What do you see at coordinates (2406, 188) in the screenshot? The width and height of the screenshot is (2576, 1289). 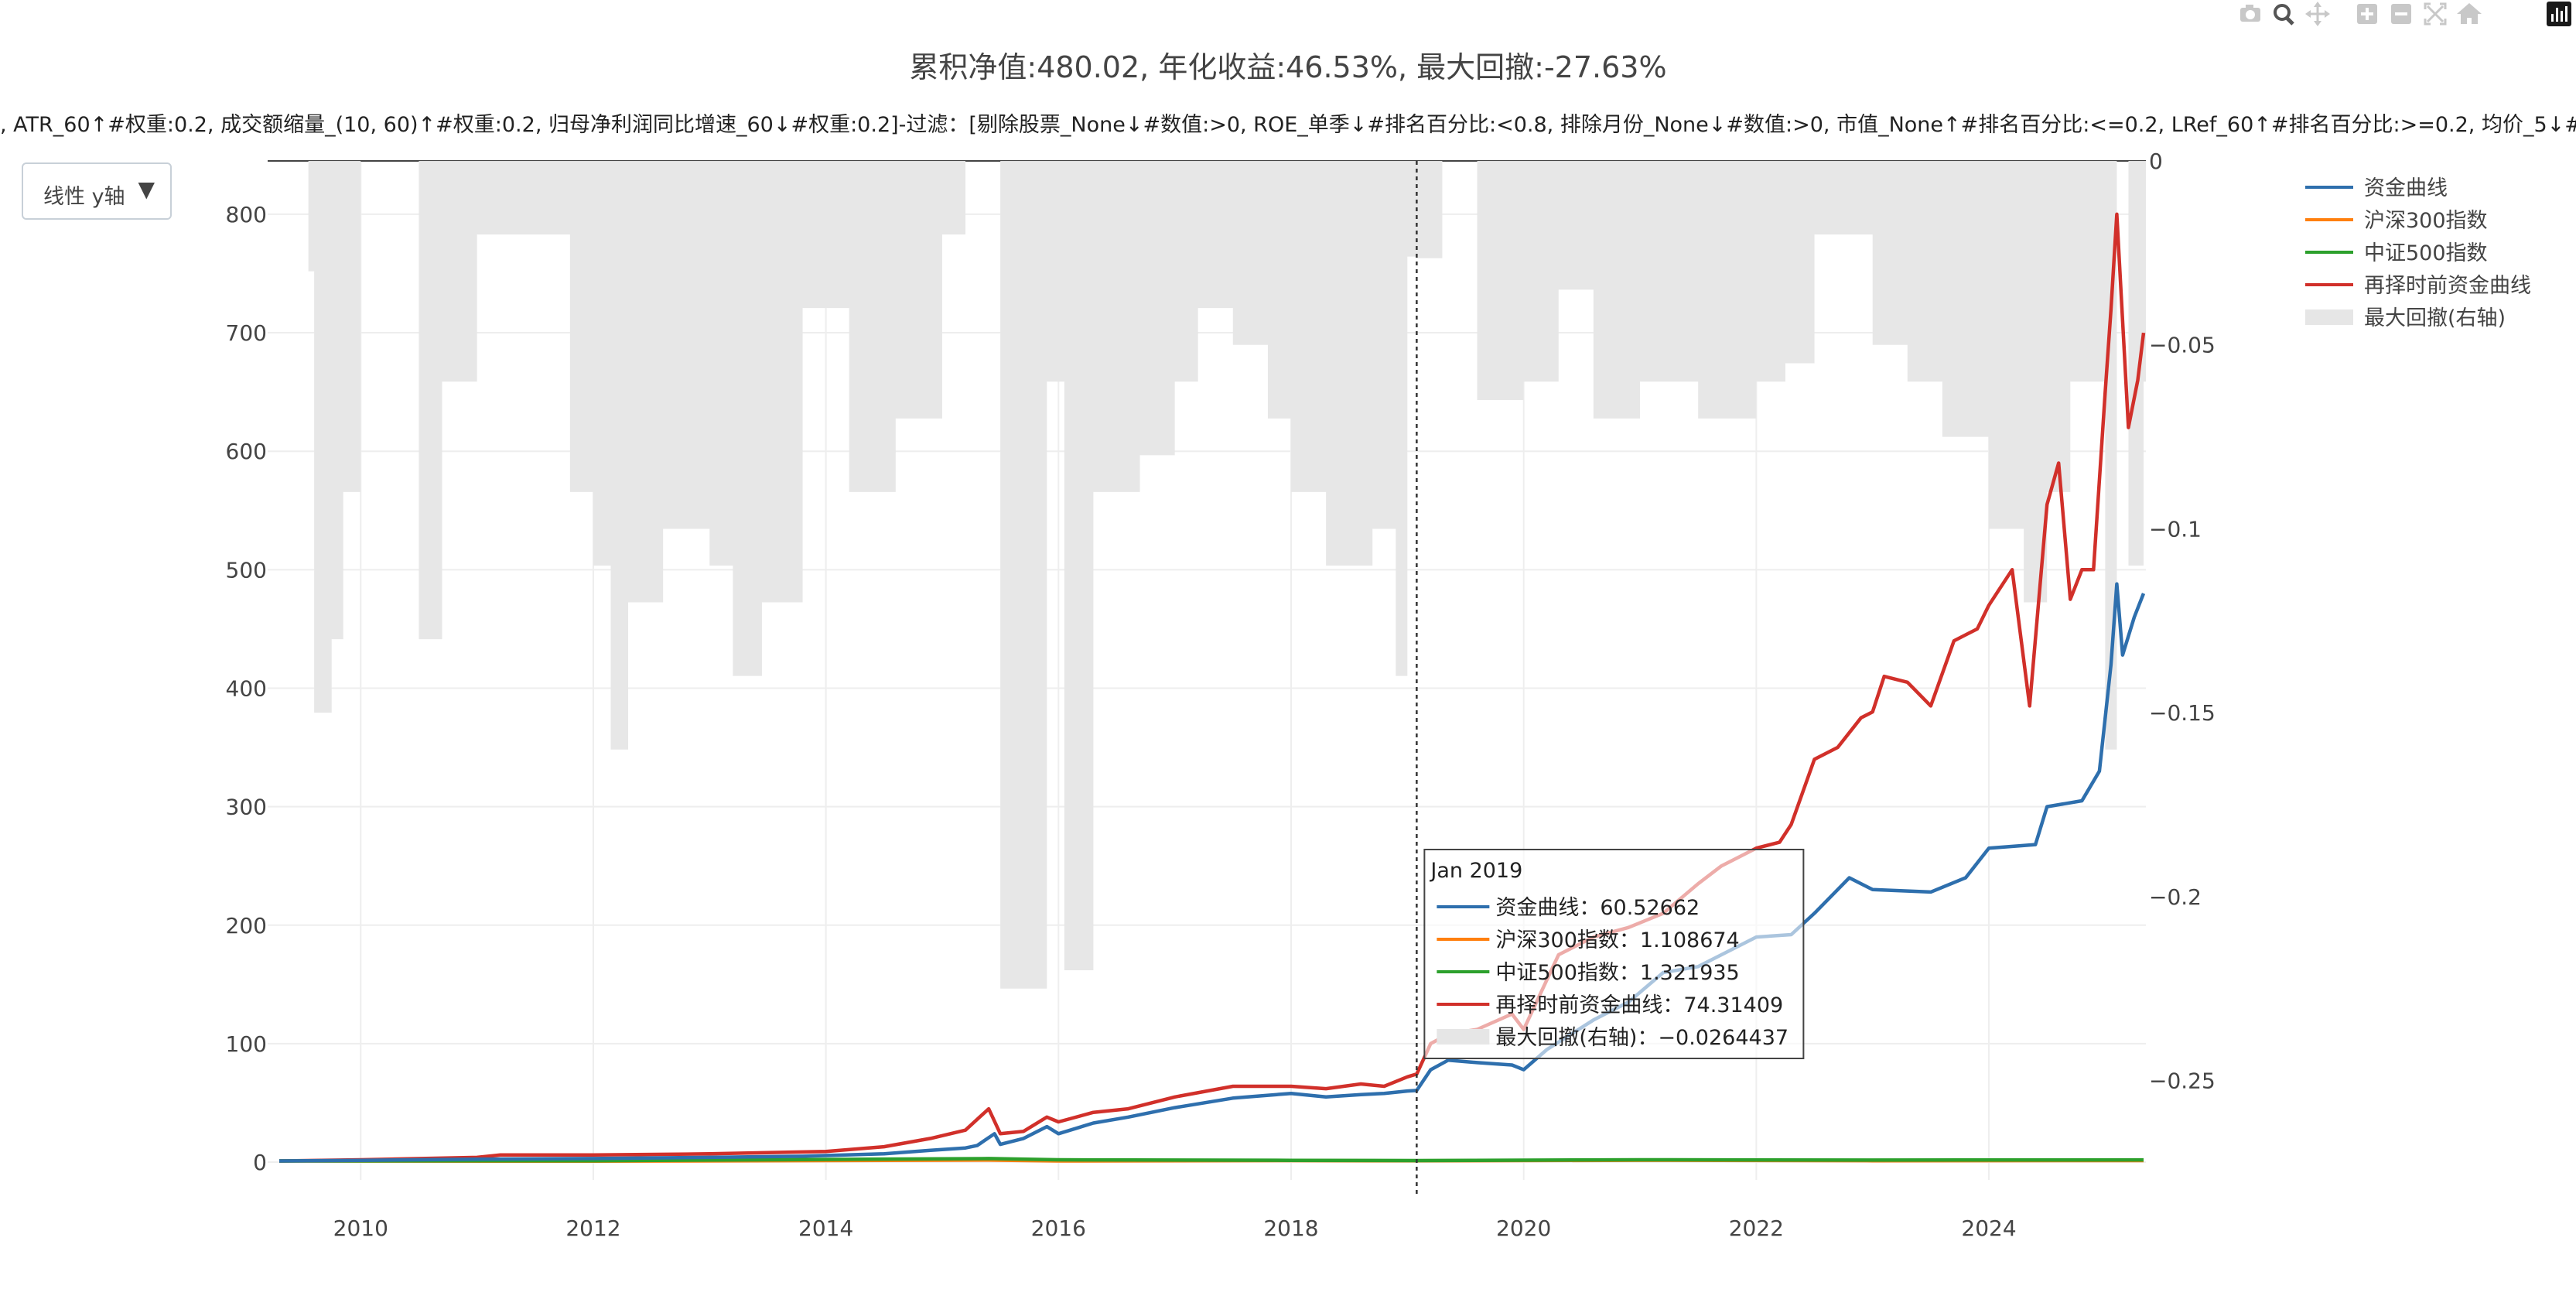 I see `legend-label: 资金曲线` at bounding box center [2406, 188].